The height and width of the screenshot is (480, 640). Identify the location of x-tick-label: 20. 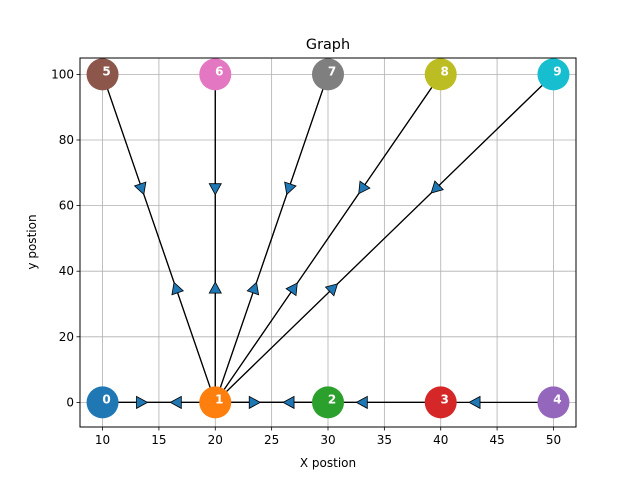
(215, 440).